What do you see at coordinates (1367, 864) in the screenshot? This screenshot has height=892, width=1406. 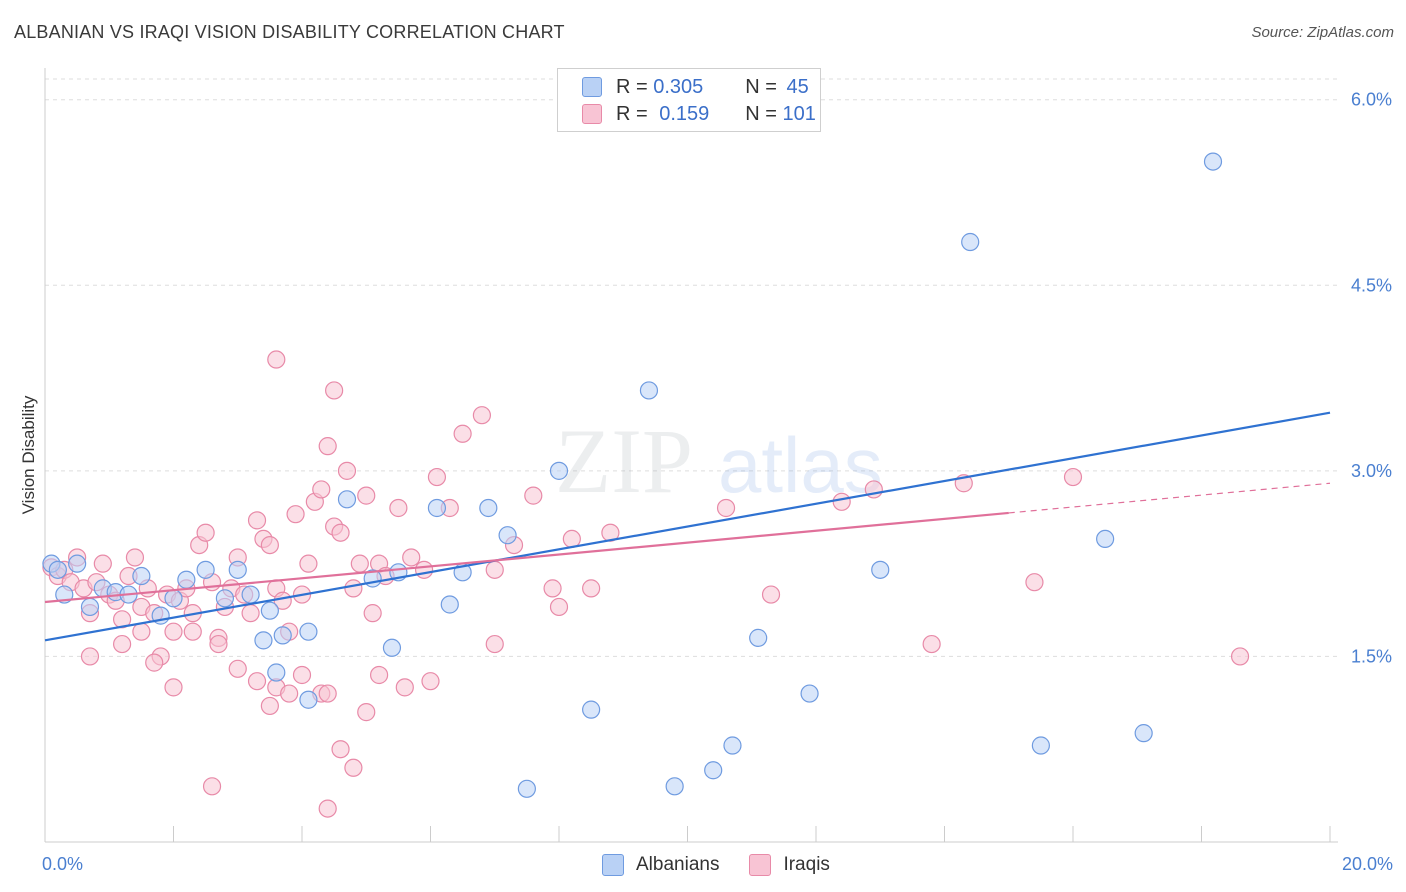 I see `x-tick-label: 20.0%` at bounding box center [1367, 864].